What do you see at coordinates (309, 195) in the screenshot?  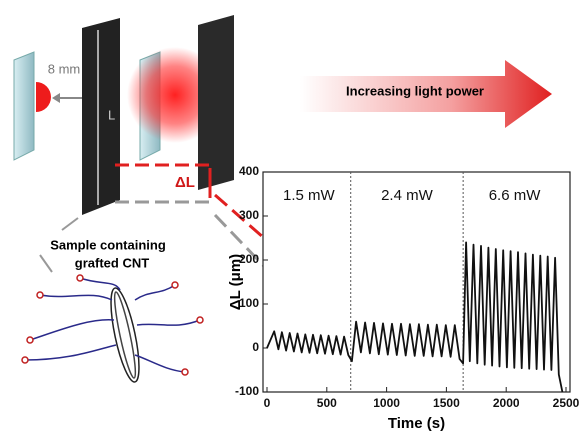 I see `power-annotation: 1.5 mW` at bounding box center [309, 195].